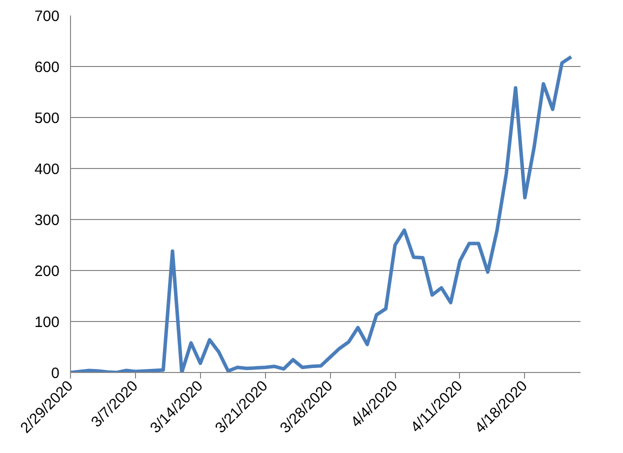 The image size is (623, 453). I want to click on y-tick-label: 100, so click(47, 322).